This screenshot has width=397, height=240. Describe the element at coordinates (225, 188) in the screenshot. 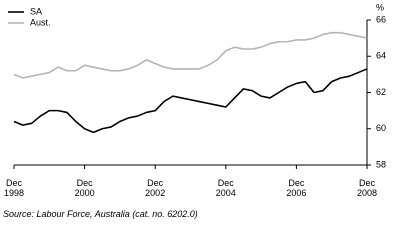

I see `x-tick-label: Dec 2004` at that location.